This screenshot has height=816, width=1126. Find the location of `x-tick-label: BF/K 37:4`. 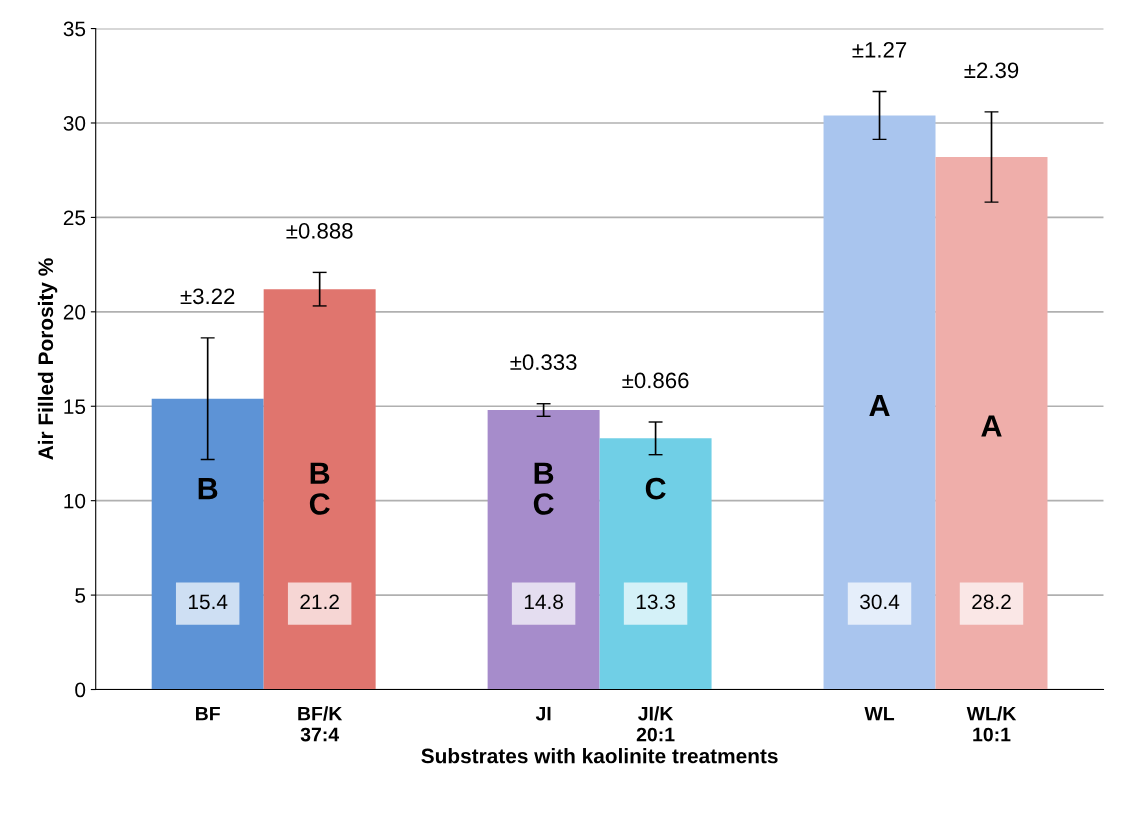

x-tick-label: BF/K 37:4 is located at coordinates (320, 724).